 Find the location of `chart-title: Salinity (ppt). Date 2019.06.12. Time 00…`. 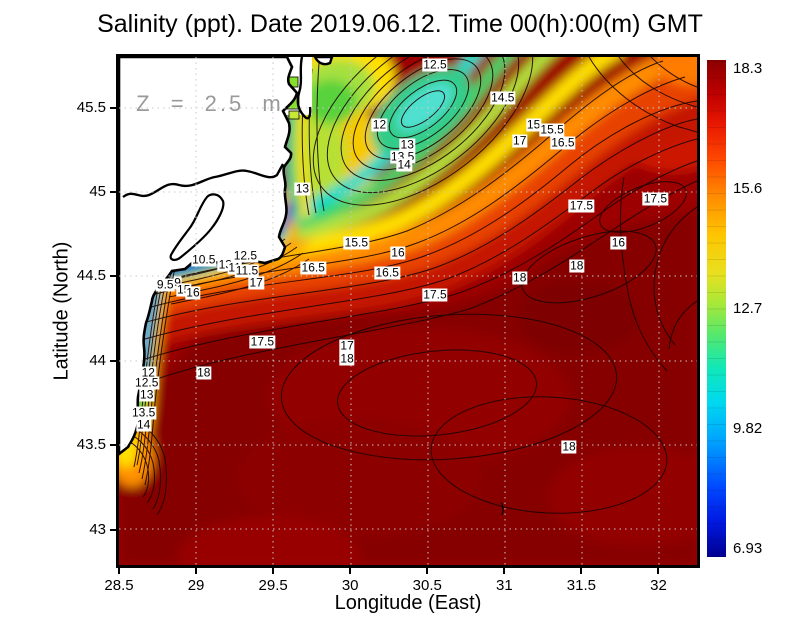

chart-title: Salinity (ppt). Date 2019.06.12. Time 00… is located at coordinates (400, 24).